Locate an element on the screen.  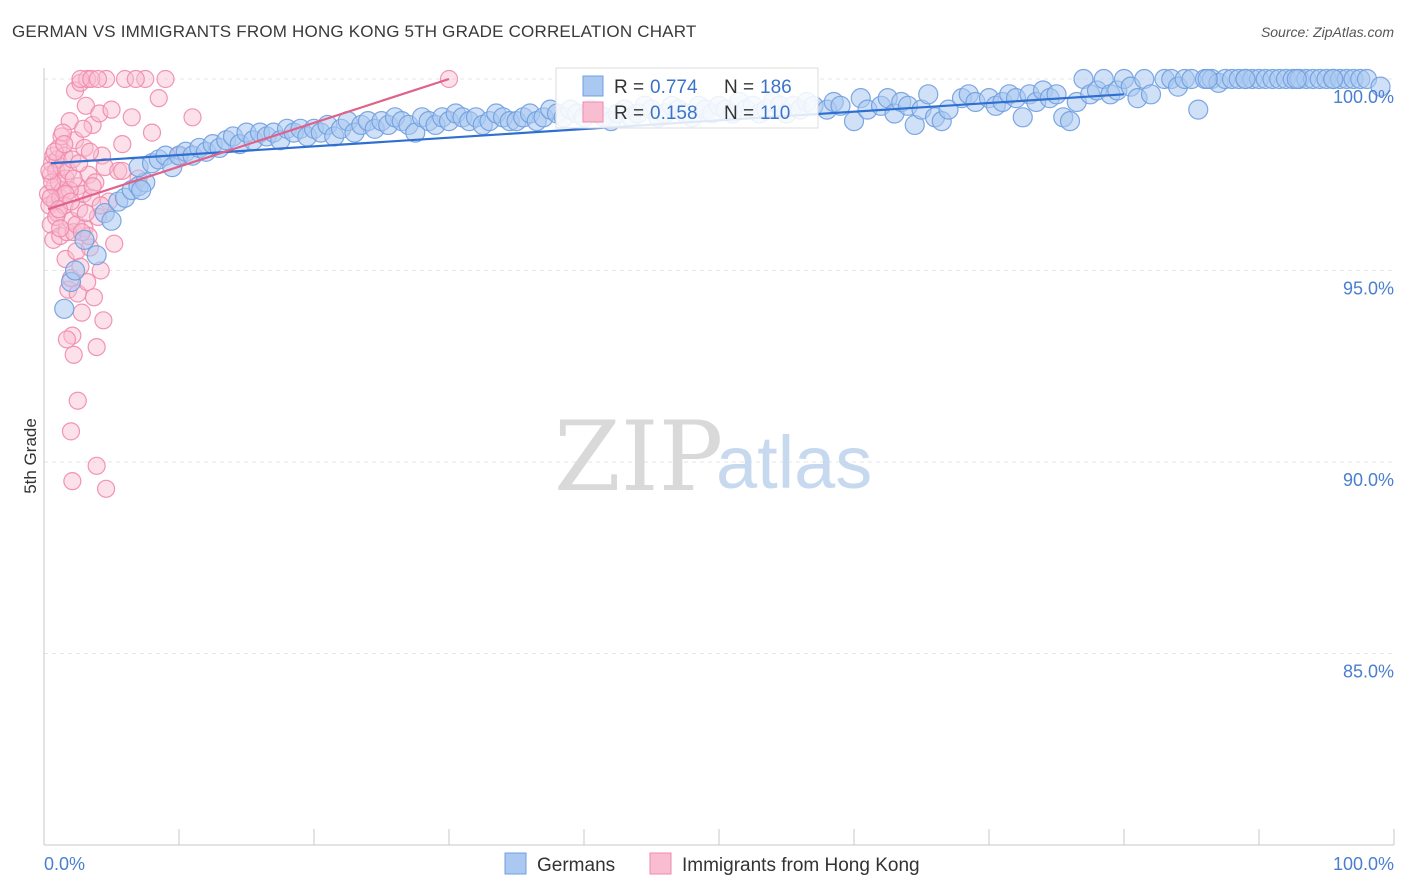
y-tick-label-1: 95.0% is located at coordinates (1368, 289).